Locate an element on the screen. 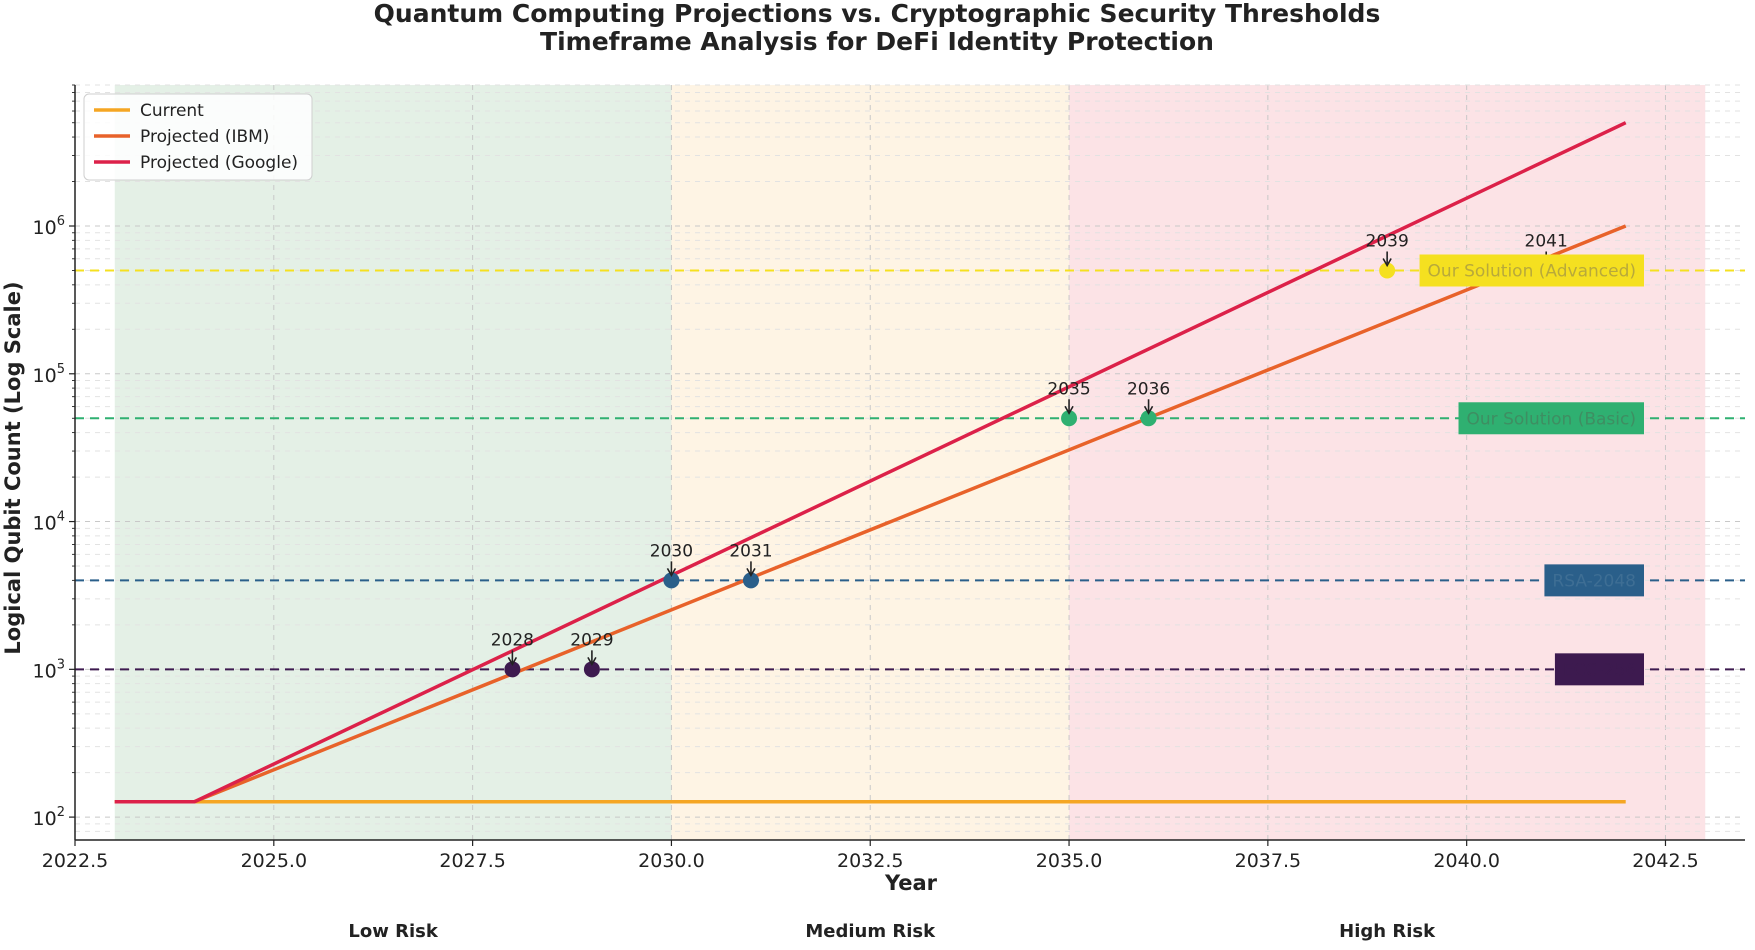 The image size is (1755, 950). x-tick-label: 2032.5 is located at coordinates (870, 861).